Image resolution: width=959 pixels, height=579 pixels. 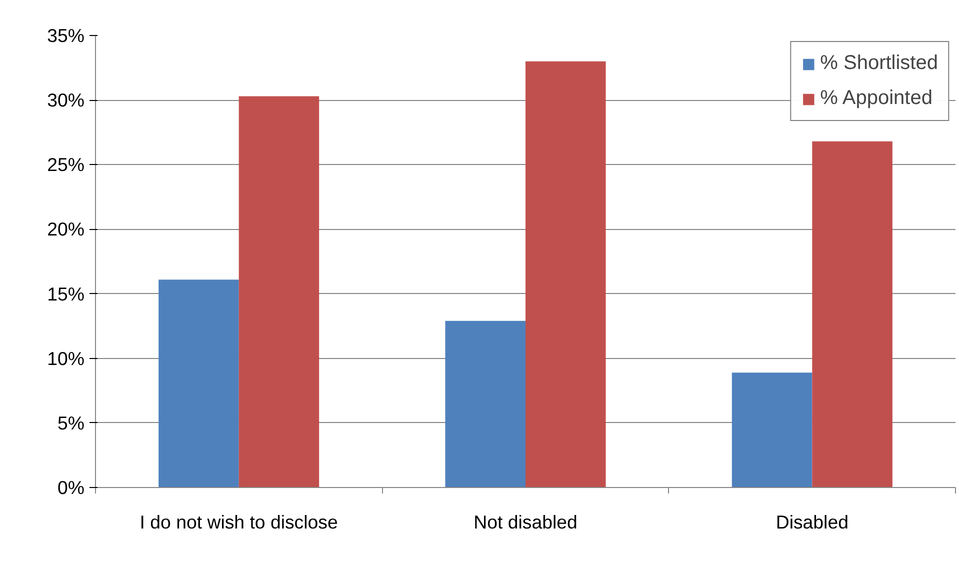 I want to click on y-tick-label: 30%, so click(x=66, y=100).